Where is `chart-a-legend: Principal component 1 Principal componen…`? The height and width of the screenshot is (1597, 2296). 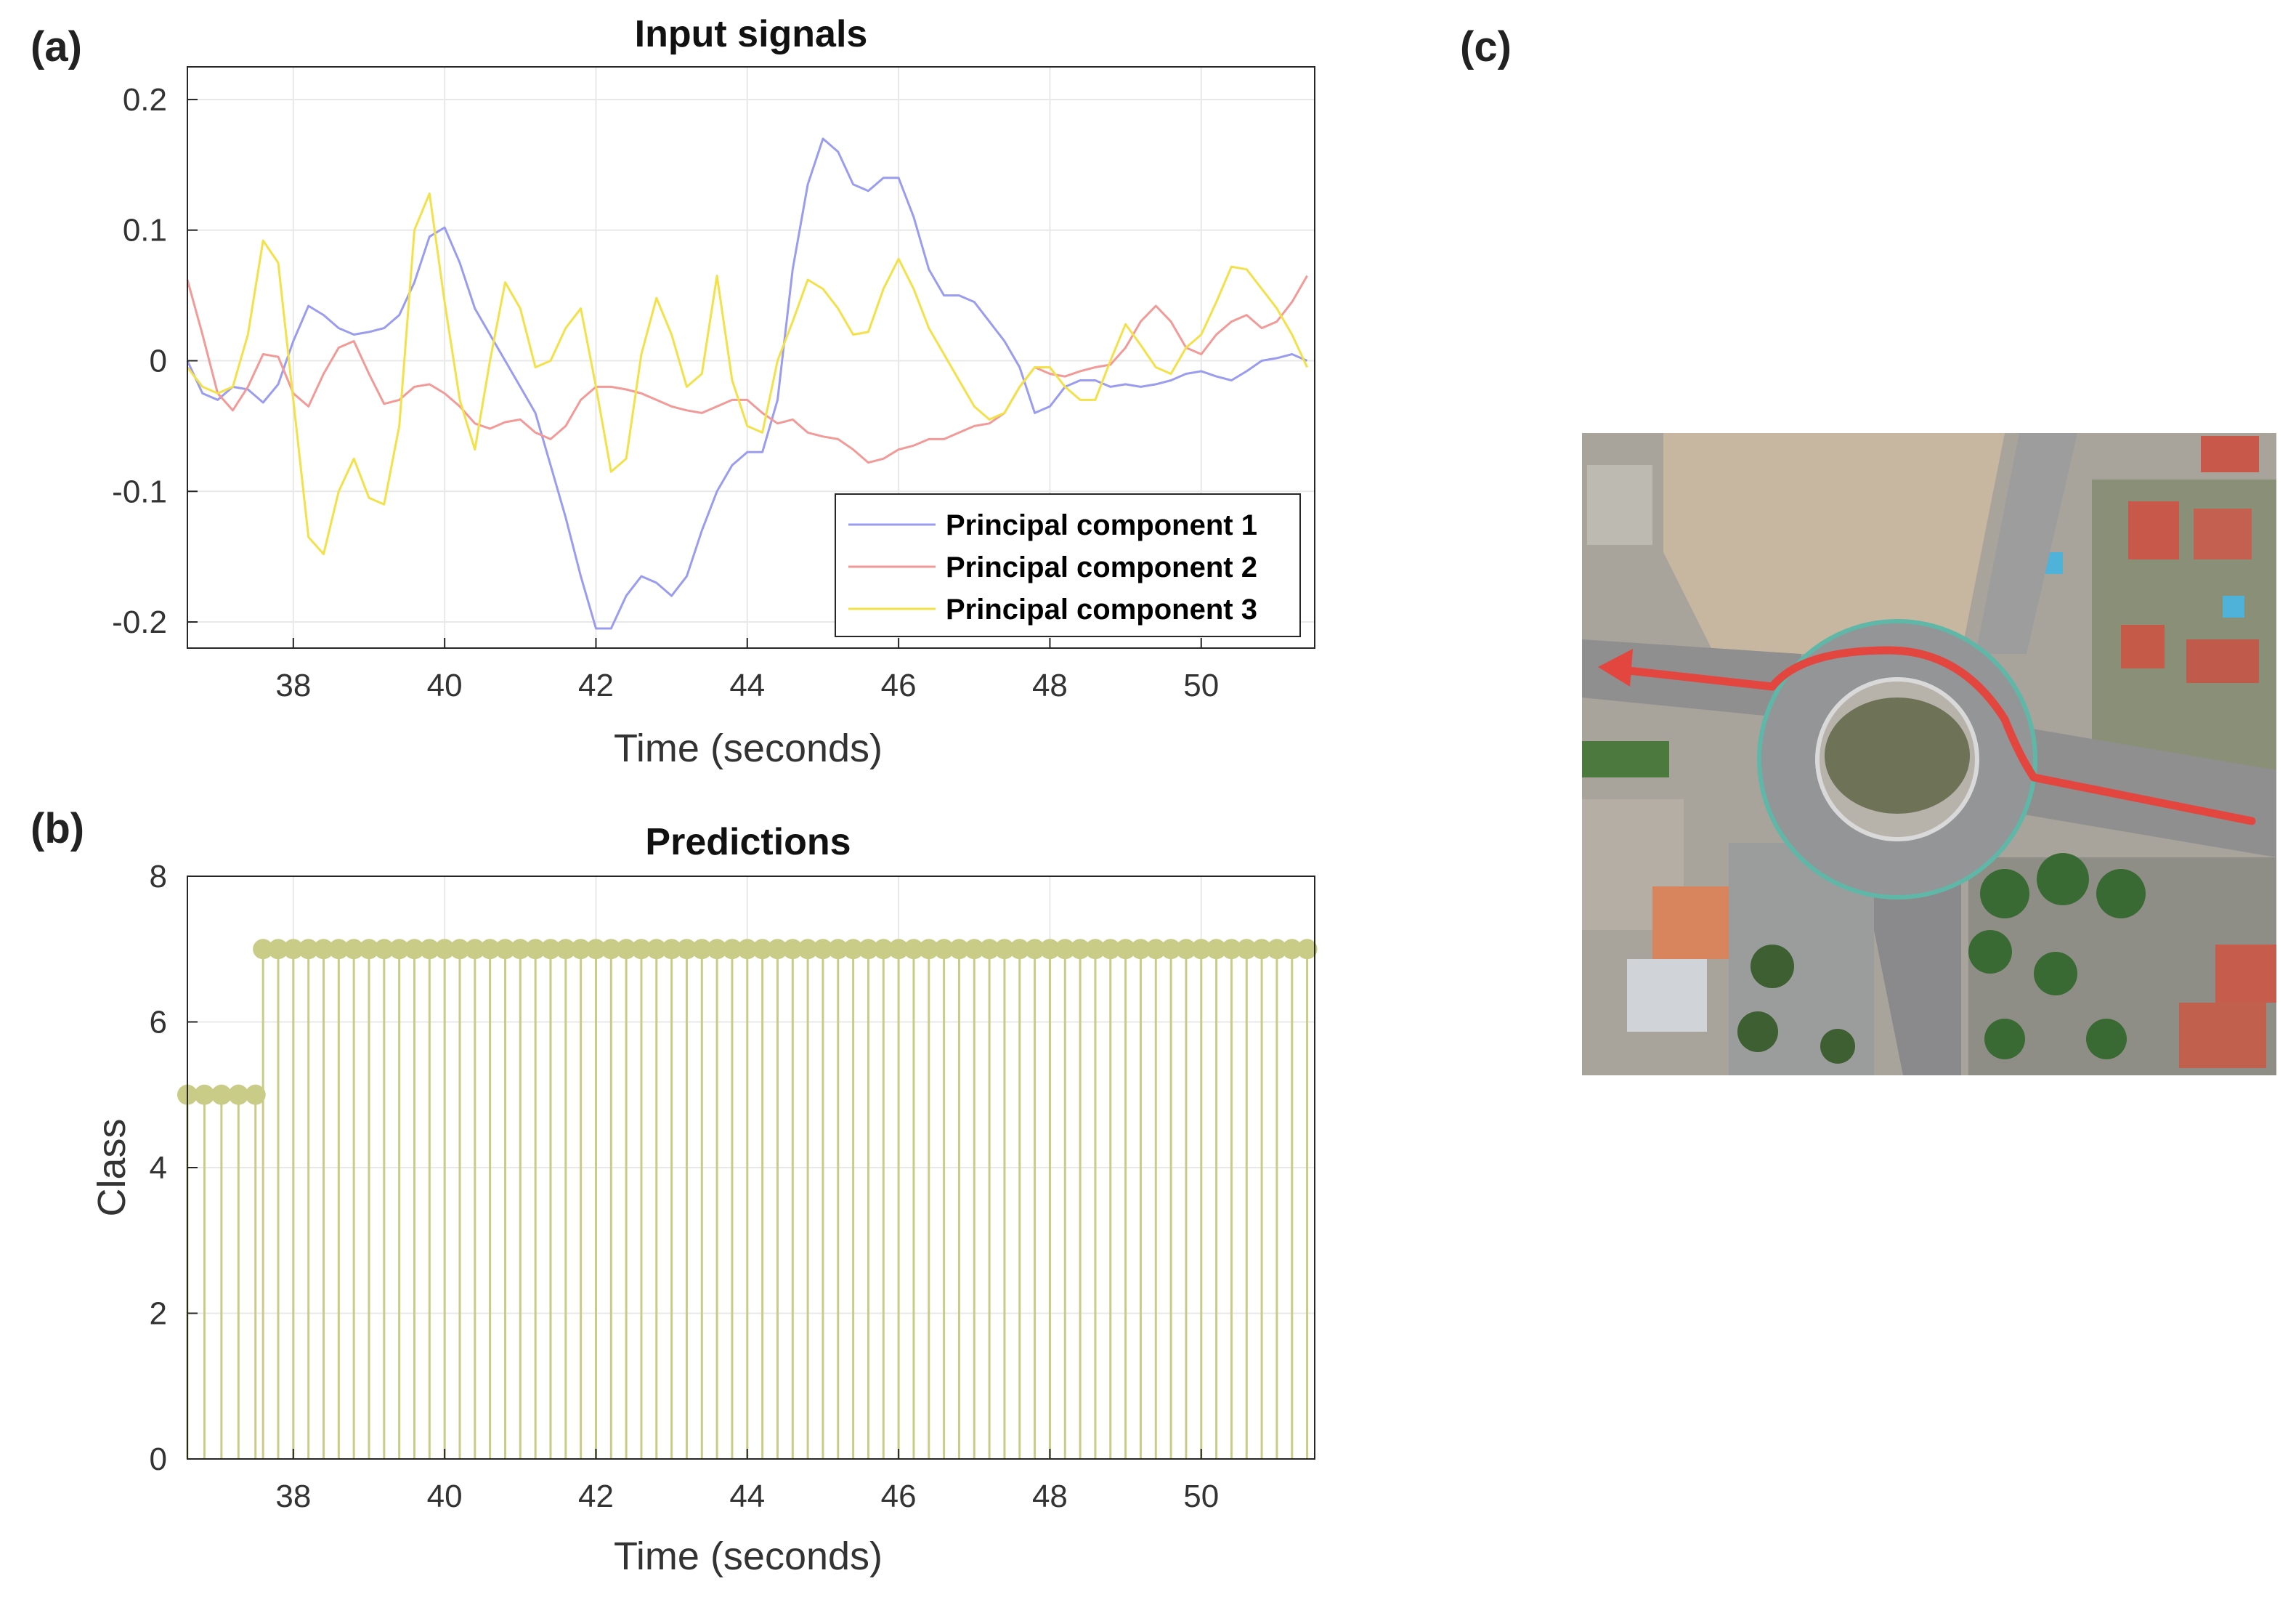
chart-a-legend: Principal component 1 Principal componen… is located at coordinates (1068, 565).